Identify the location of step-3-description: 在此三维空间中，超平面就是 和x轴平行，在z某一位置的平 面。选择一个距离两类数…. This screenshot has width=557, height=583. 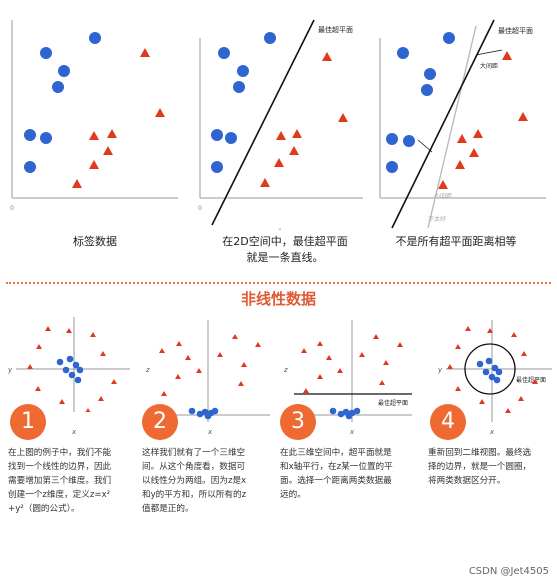
(348, 474).